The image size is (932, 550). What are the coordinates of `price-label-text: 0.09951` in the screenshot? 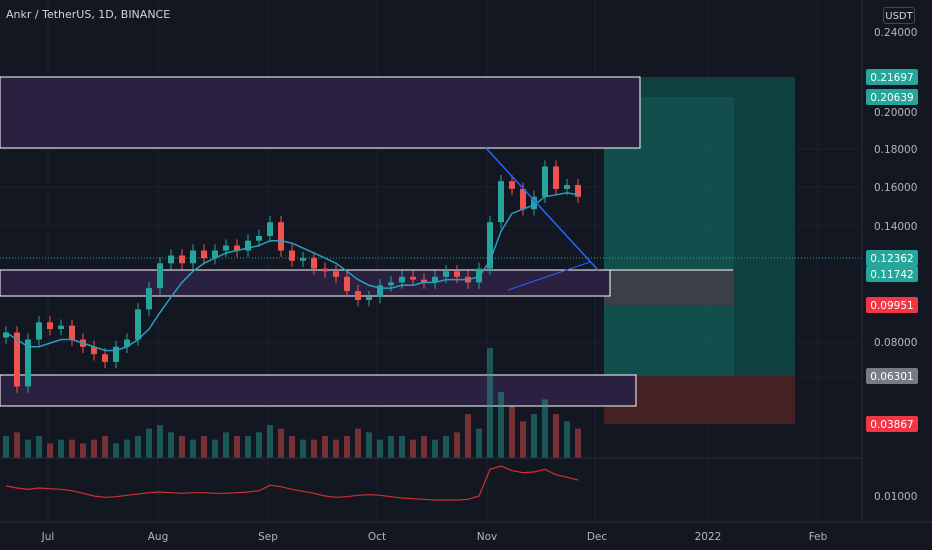 It's located at (891, 306).